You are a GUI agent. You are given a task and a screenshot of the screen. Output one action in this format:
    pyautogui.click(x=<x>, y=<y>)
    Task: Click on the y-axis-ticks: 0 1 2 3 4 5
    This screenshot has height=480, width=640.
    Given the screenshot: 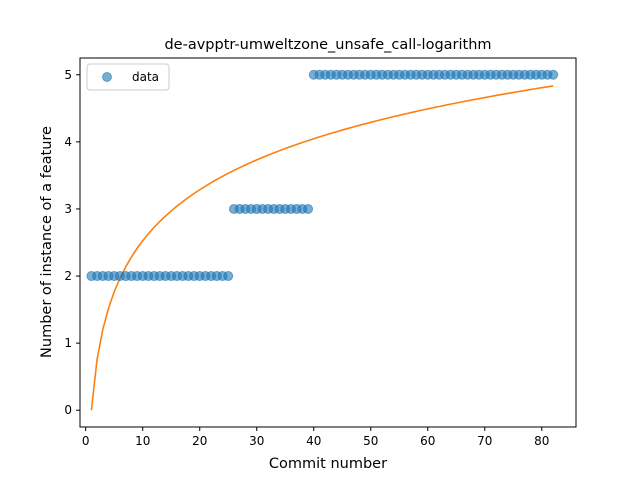 What is the action you would take?
    pyautogui.click(x=72, y=242)
    